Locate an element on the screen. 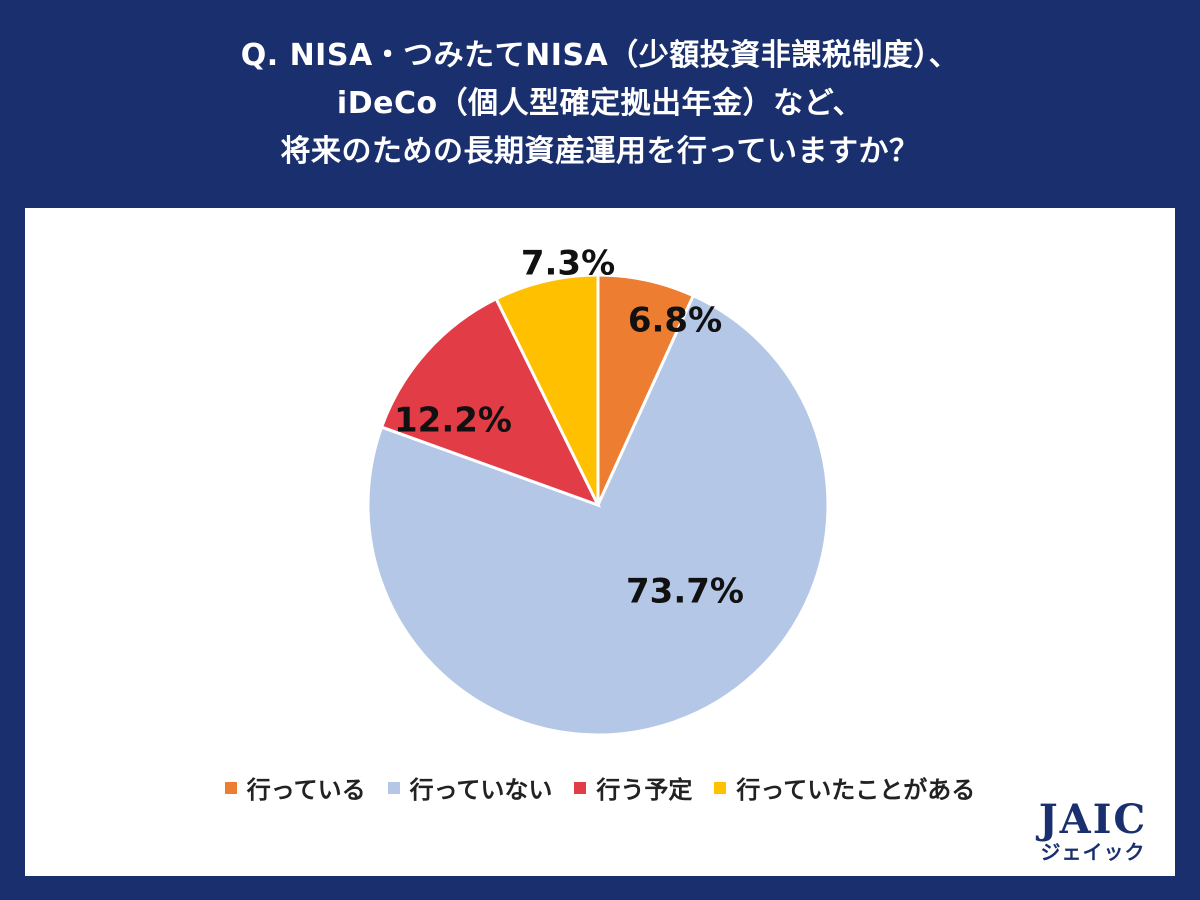 This screenshot has width=1200, height=900. legend-item-4: 行っていたことがある is located at coordinates (844, 787).